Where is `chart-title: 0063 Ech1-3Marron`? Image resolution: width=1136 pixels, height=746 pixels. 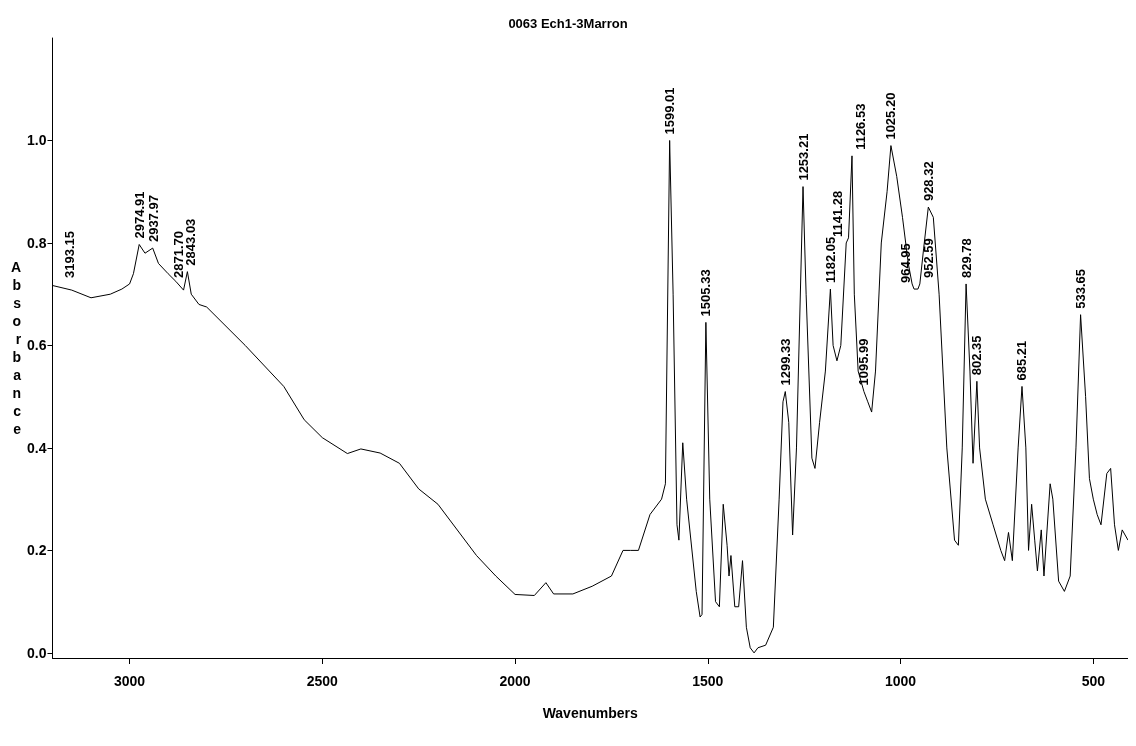 chart-title: 0063 Ech1-3Marron is located at coordinates (568, 23).